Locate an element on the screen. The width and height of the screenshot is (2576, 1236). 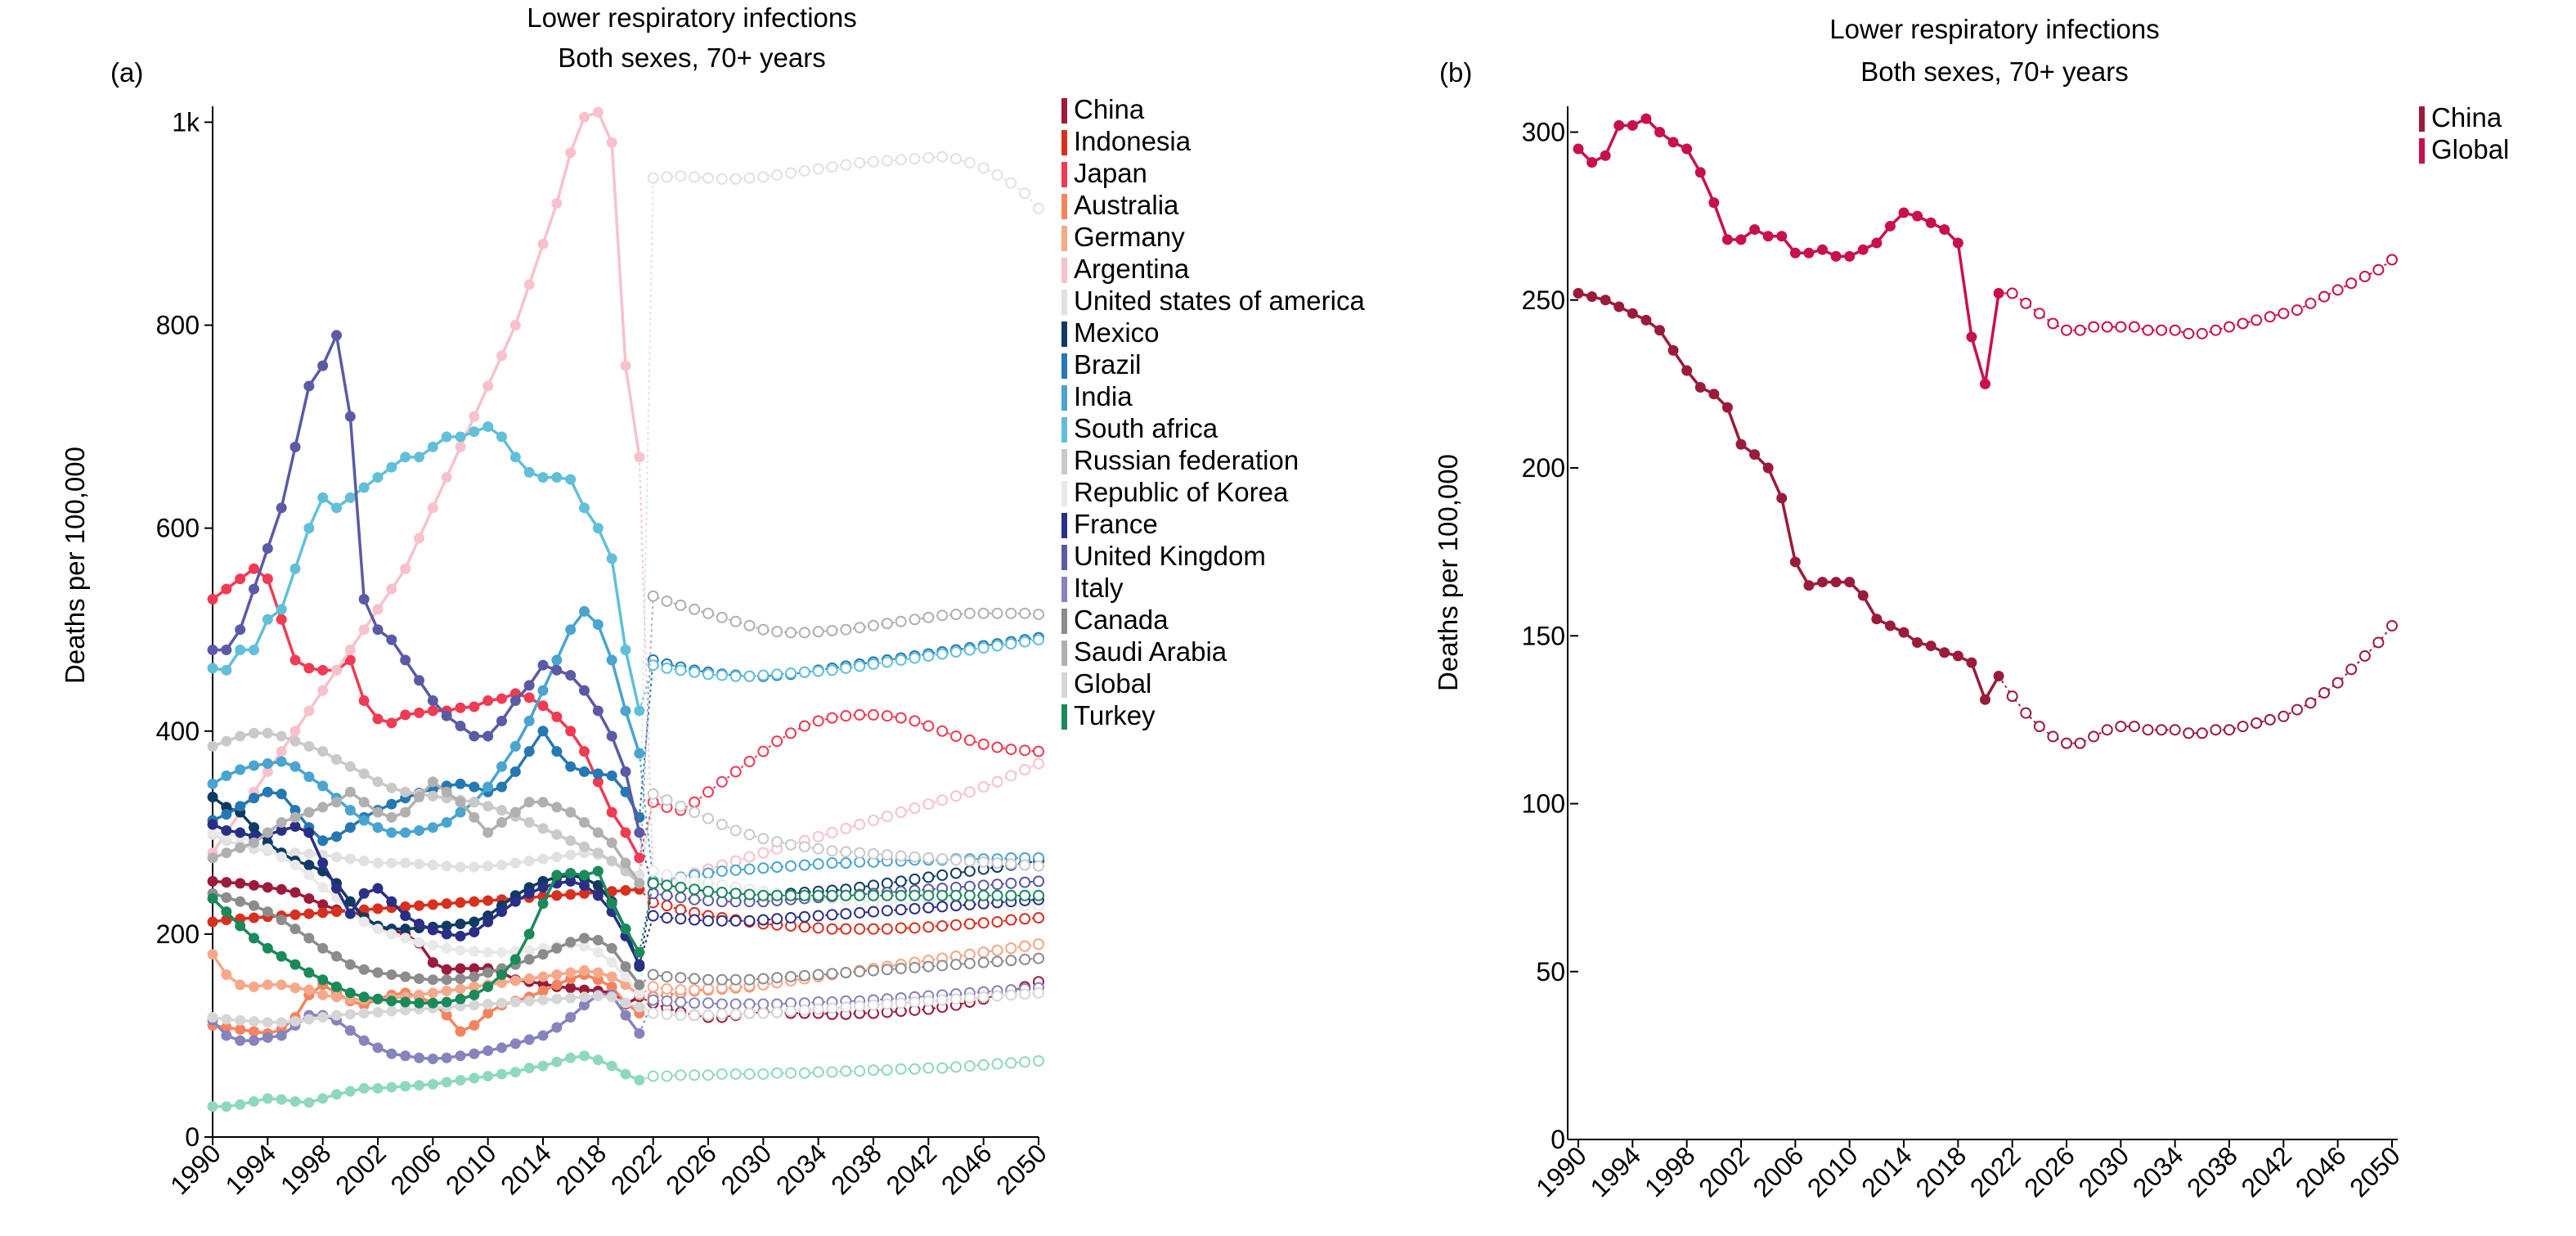
series-united-kingdom-forecast-point is located at coordinates (653, 894).